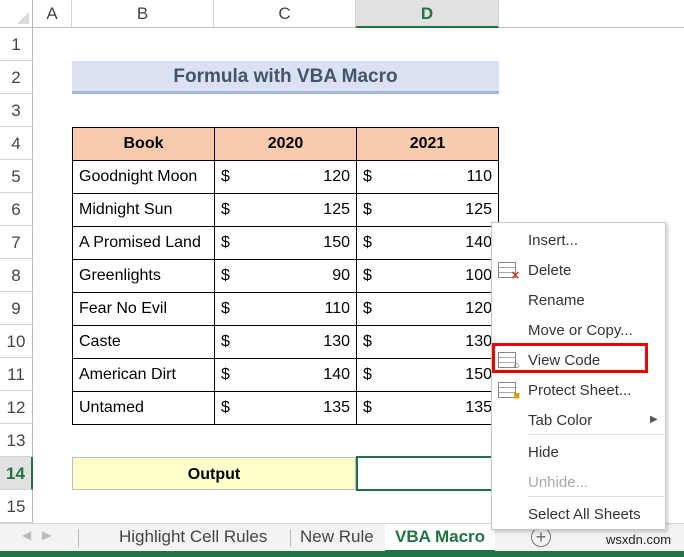 The height and width of the screenshot is (557, 684). What do you see at coordinates (16, 308) in the screenshot?
I see `row-header-9: 9` at bounding box center [16, 308].